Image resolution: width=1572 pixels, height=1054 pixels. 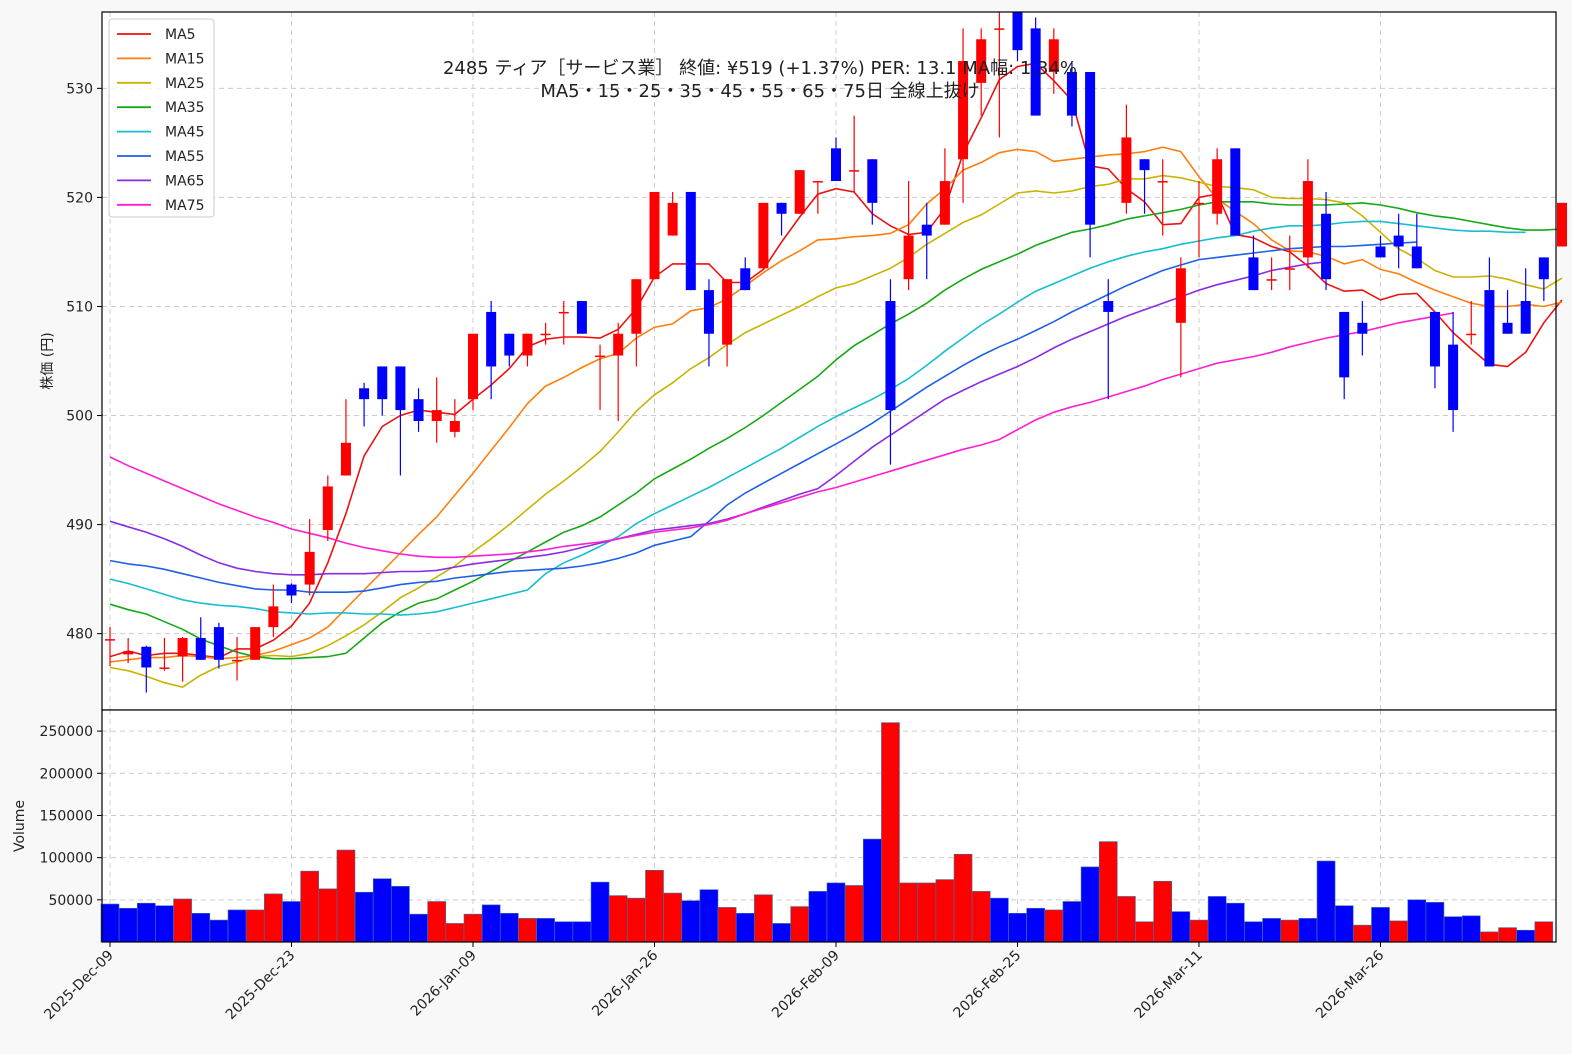 I want to click on price-tick-label: 530, so click(x=79, y=89).